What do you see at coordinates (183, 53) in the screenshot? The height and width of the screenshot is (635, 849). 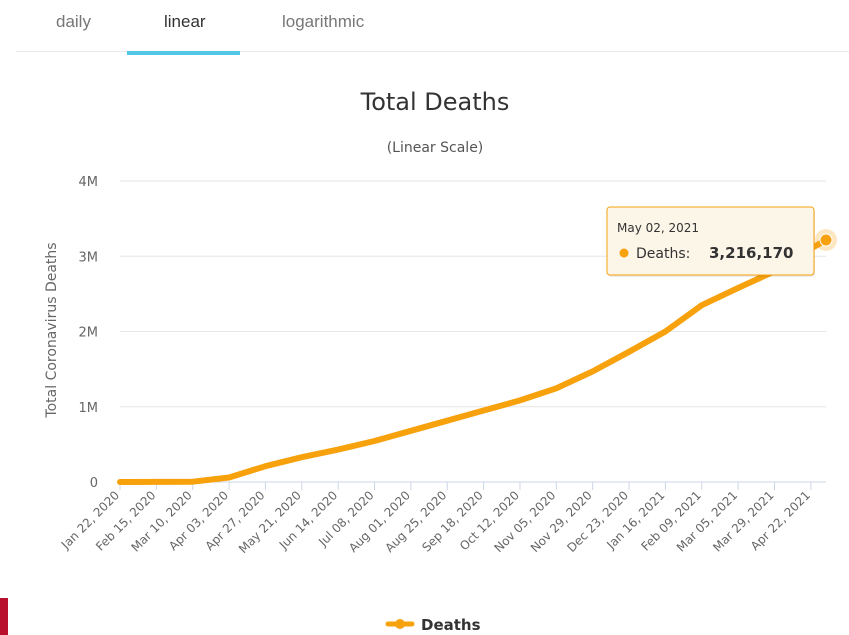 I see `active-tab-indicator` at bounding box center [183, 53].